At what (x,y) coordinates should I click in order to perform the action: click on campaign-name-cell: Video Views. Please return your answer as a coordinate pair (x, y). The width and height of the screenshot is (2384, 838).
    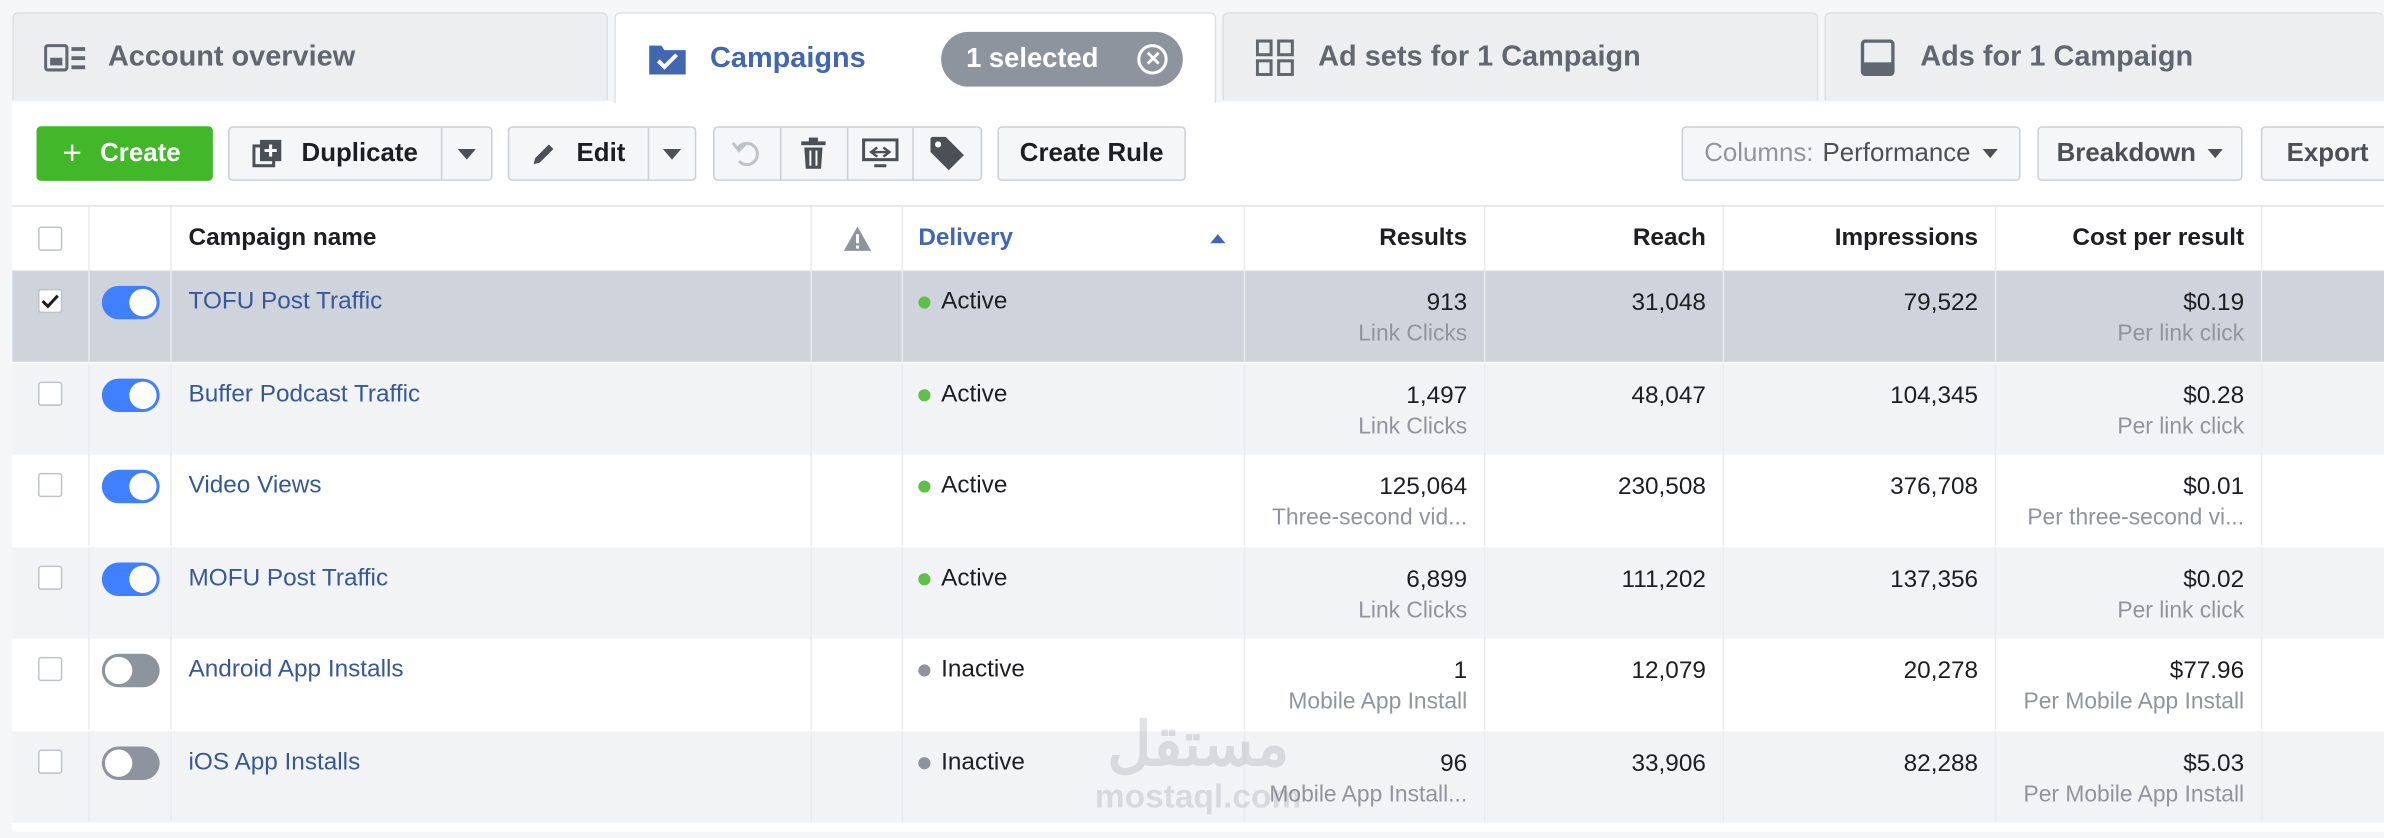
    Looking at the image, I should click on (492, 500).